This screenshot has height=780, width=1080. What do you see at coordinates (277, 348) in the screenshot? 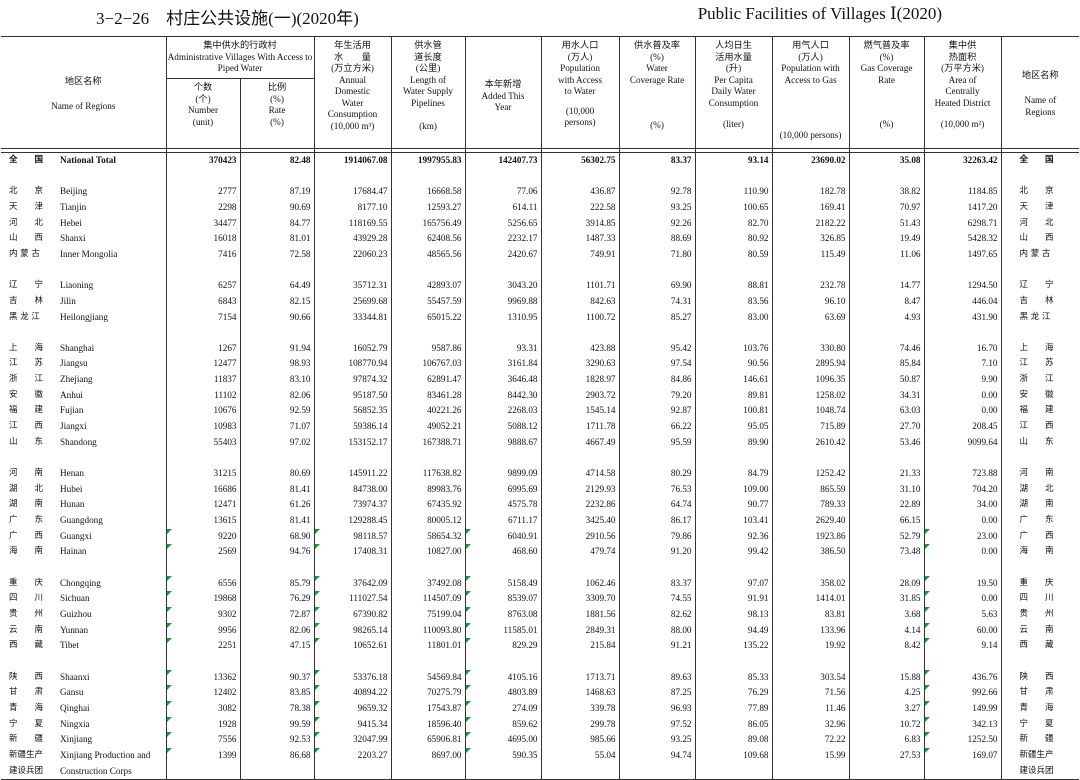
I see `value-cell: 91.94` at bounding box center [277, 348].